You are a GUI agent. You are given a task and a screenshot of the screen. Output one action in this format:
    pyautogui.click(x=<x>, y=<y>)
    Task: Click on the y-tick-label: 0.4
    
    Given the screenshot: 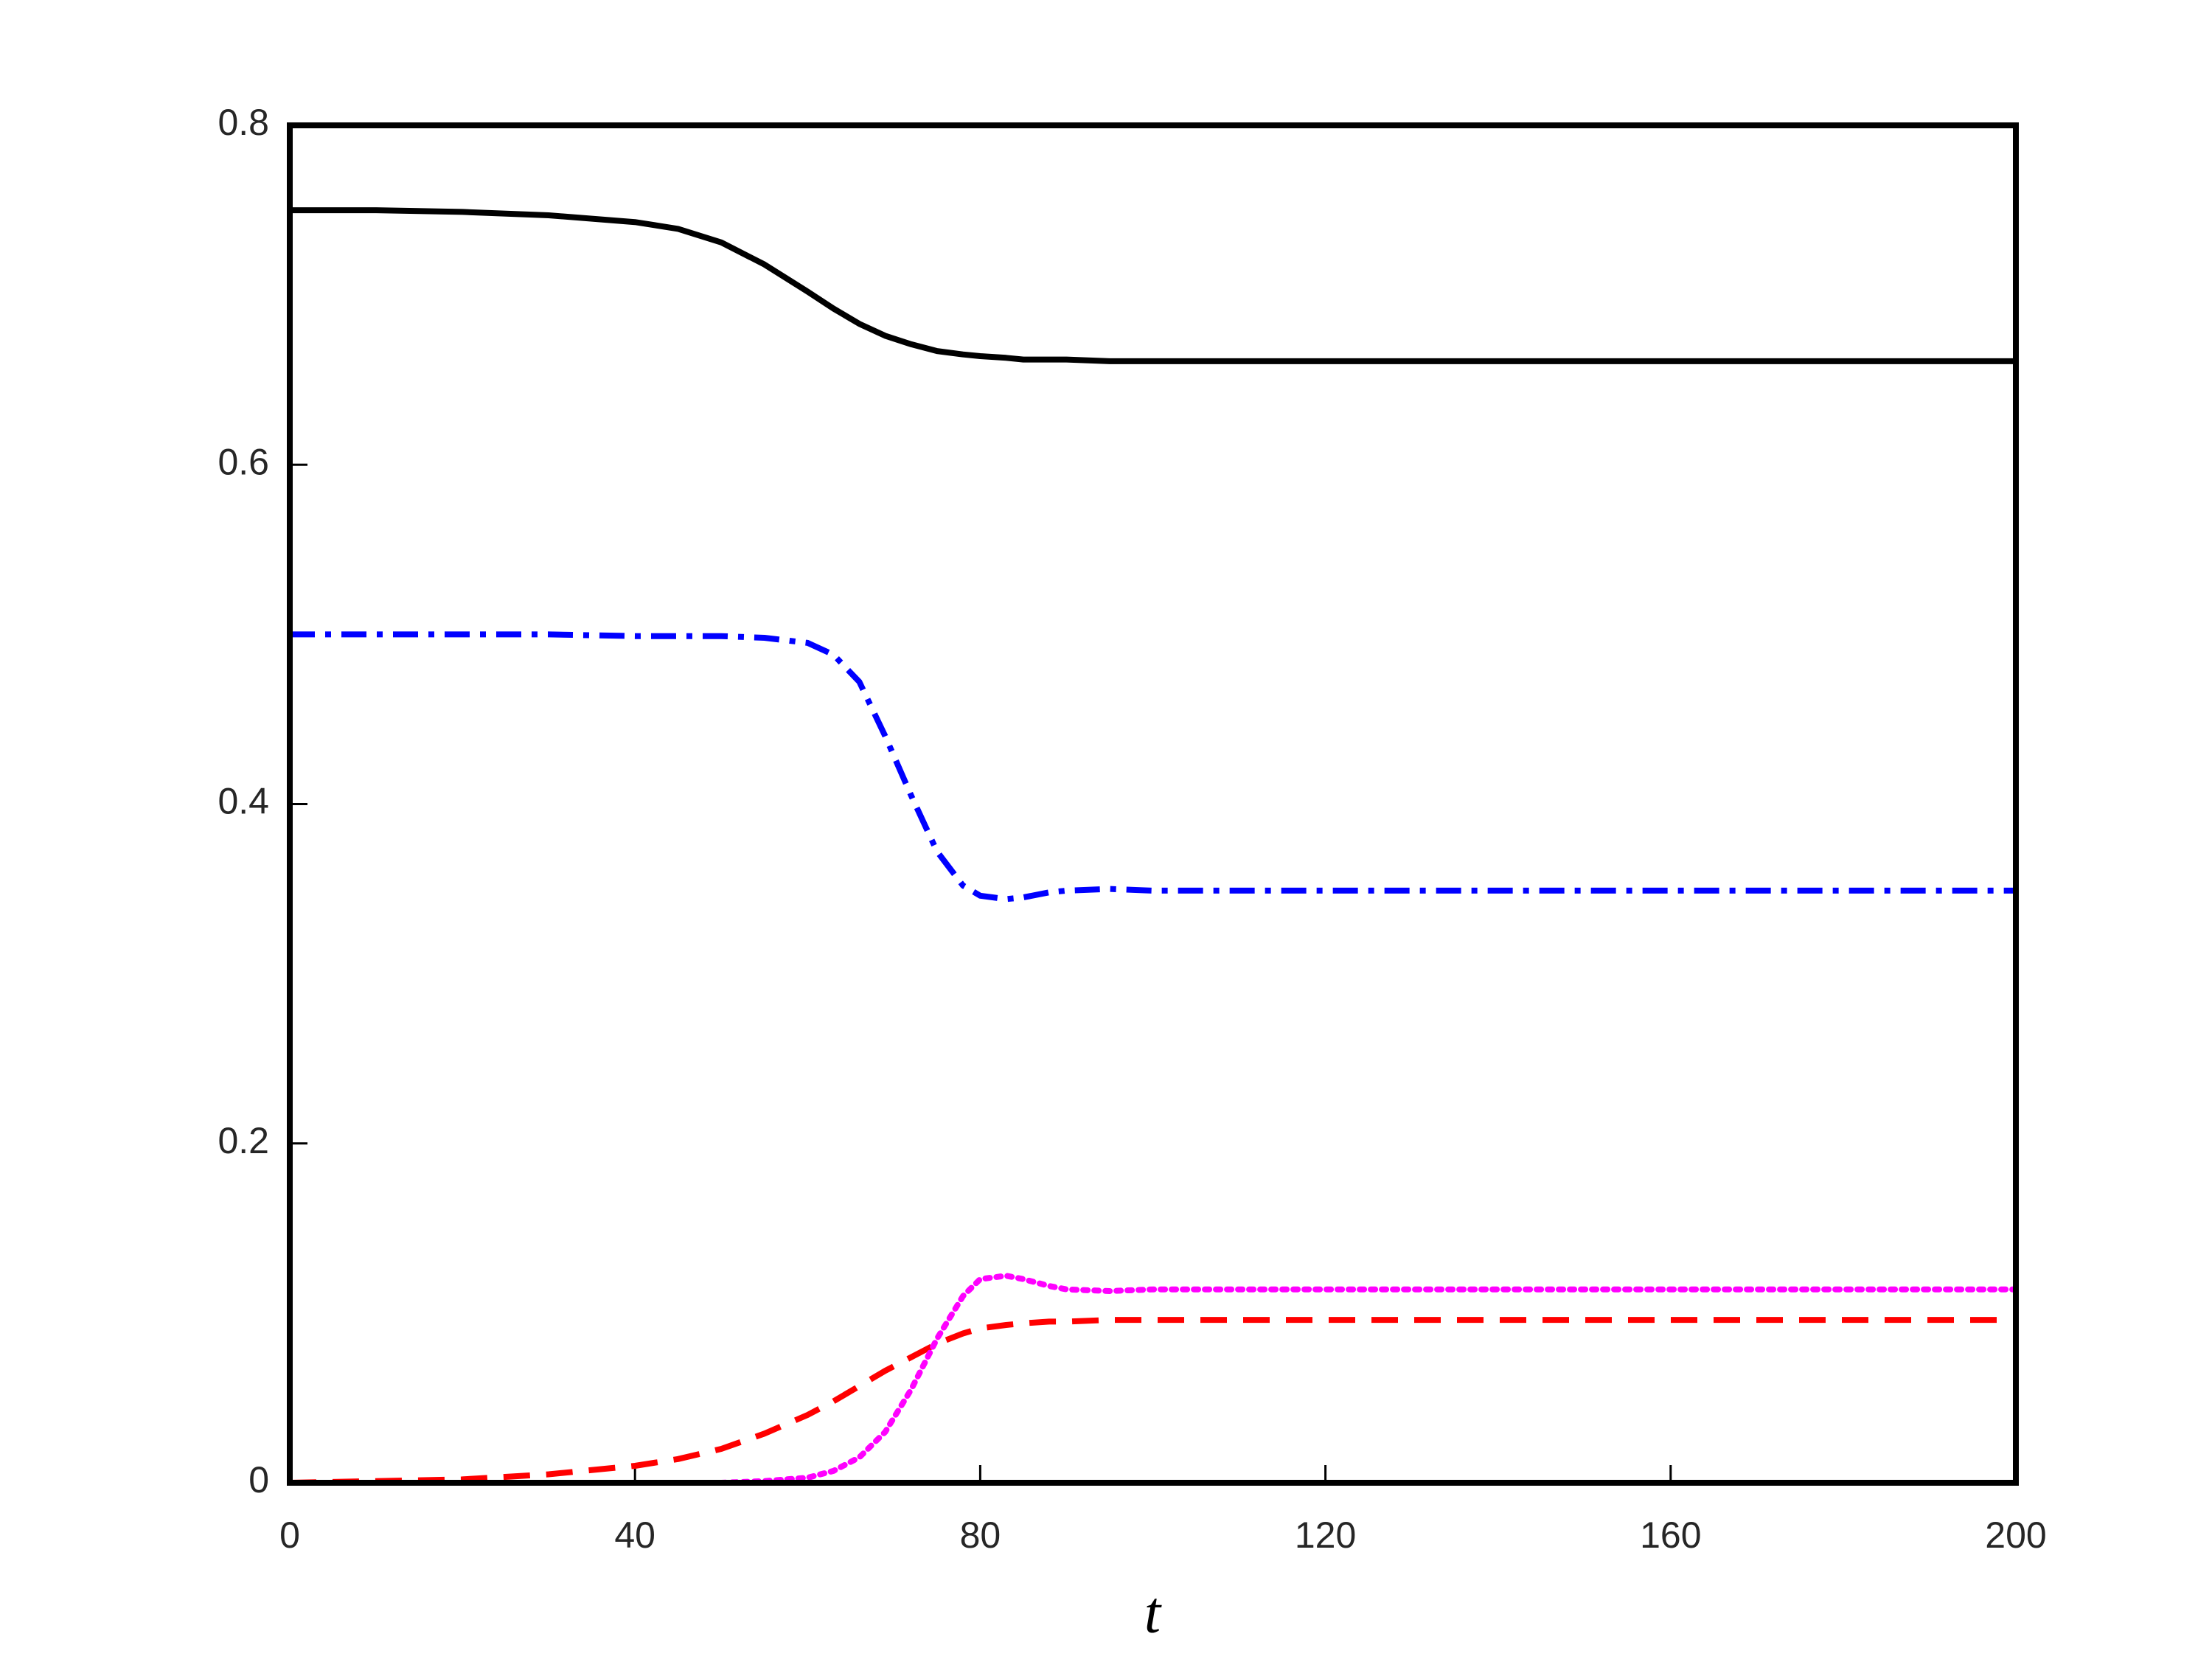 What is the action you would take?
    pyautogui.click(x=243, y=801)
    